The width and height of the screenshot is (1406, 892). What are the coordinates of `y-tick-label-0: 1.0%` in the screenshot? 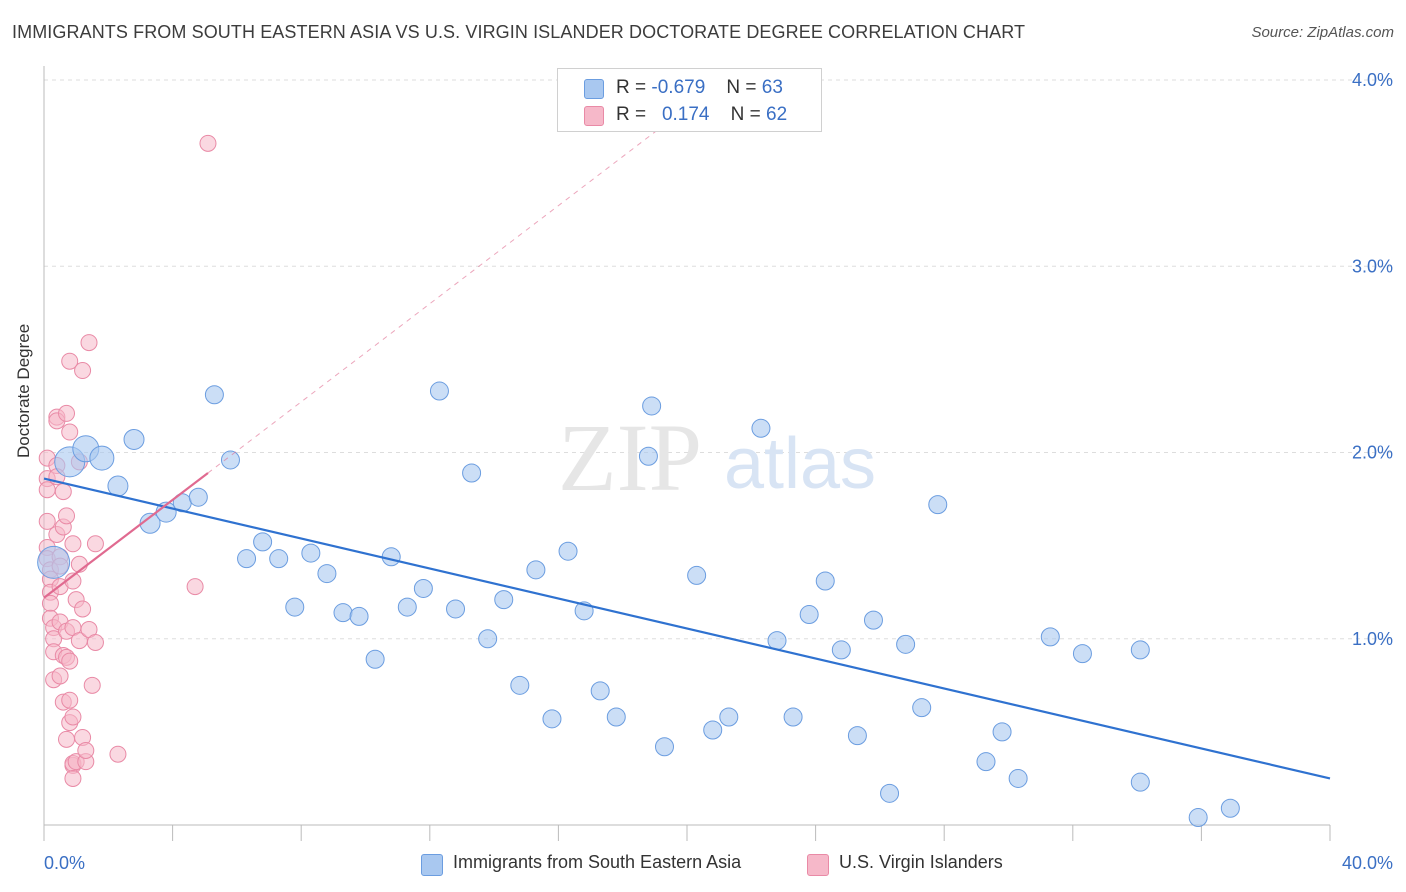 It's located at (1372, 639).